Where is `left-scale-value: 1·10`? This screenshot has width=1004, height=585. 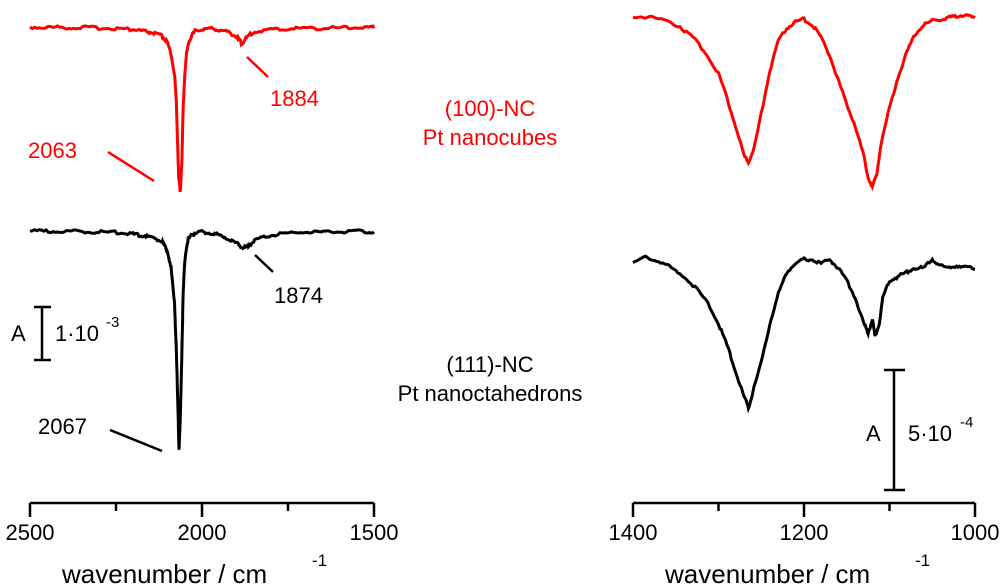 left-scale-value: 1·10 is located at coordinates (77, 333).